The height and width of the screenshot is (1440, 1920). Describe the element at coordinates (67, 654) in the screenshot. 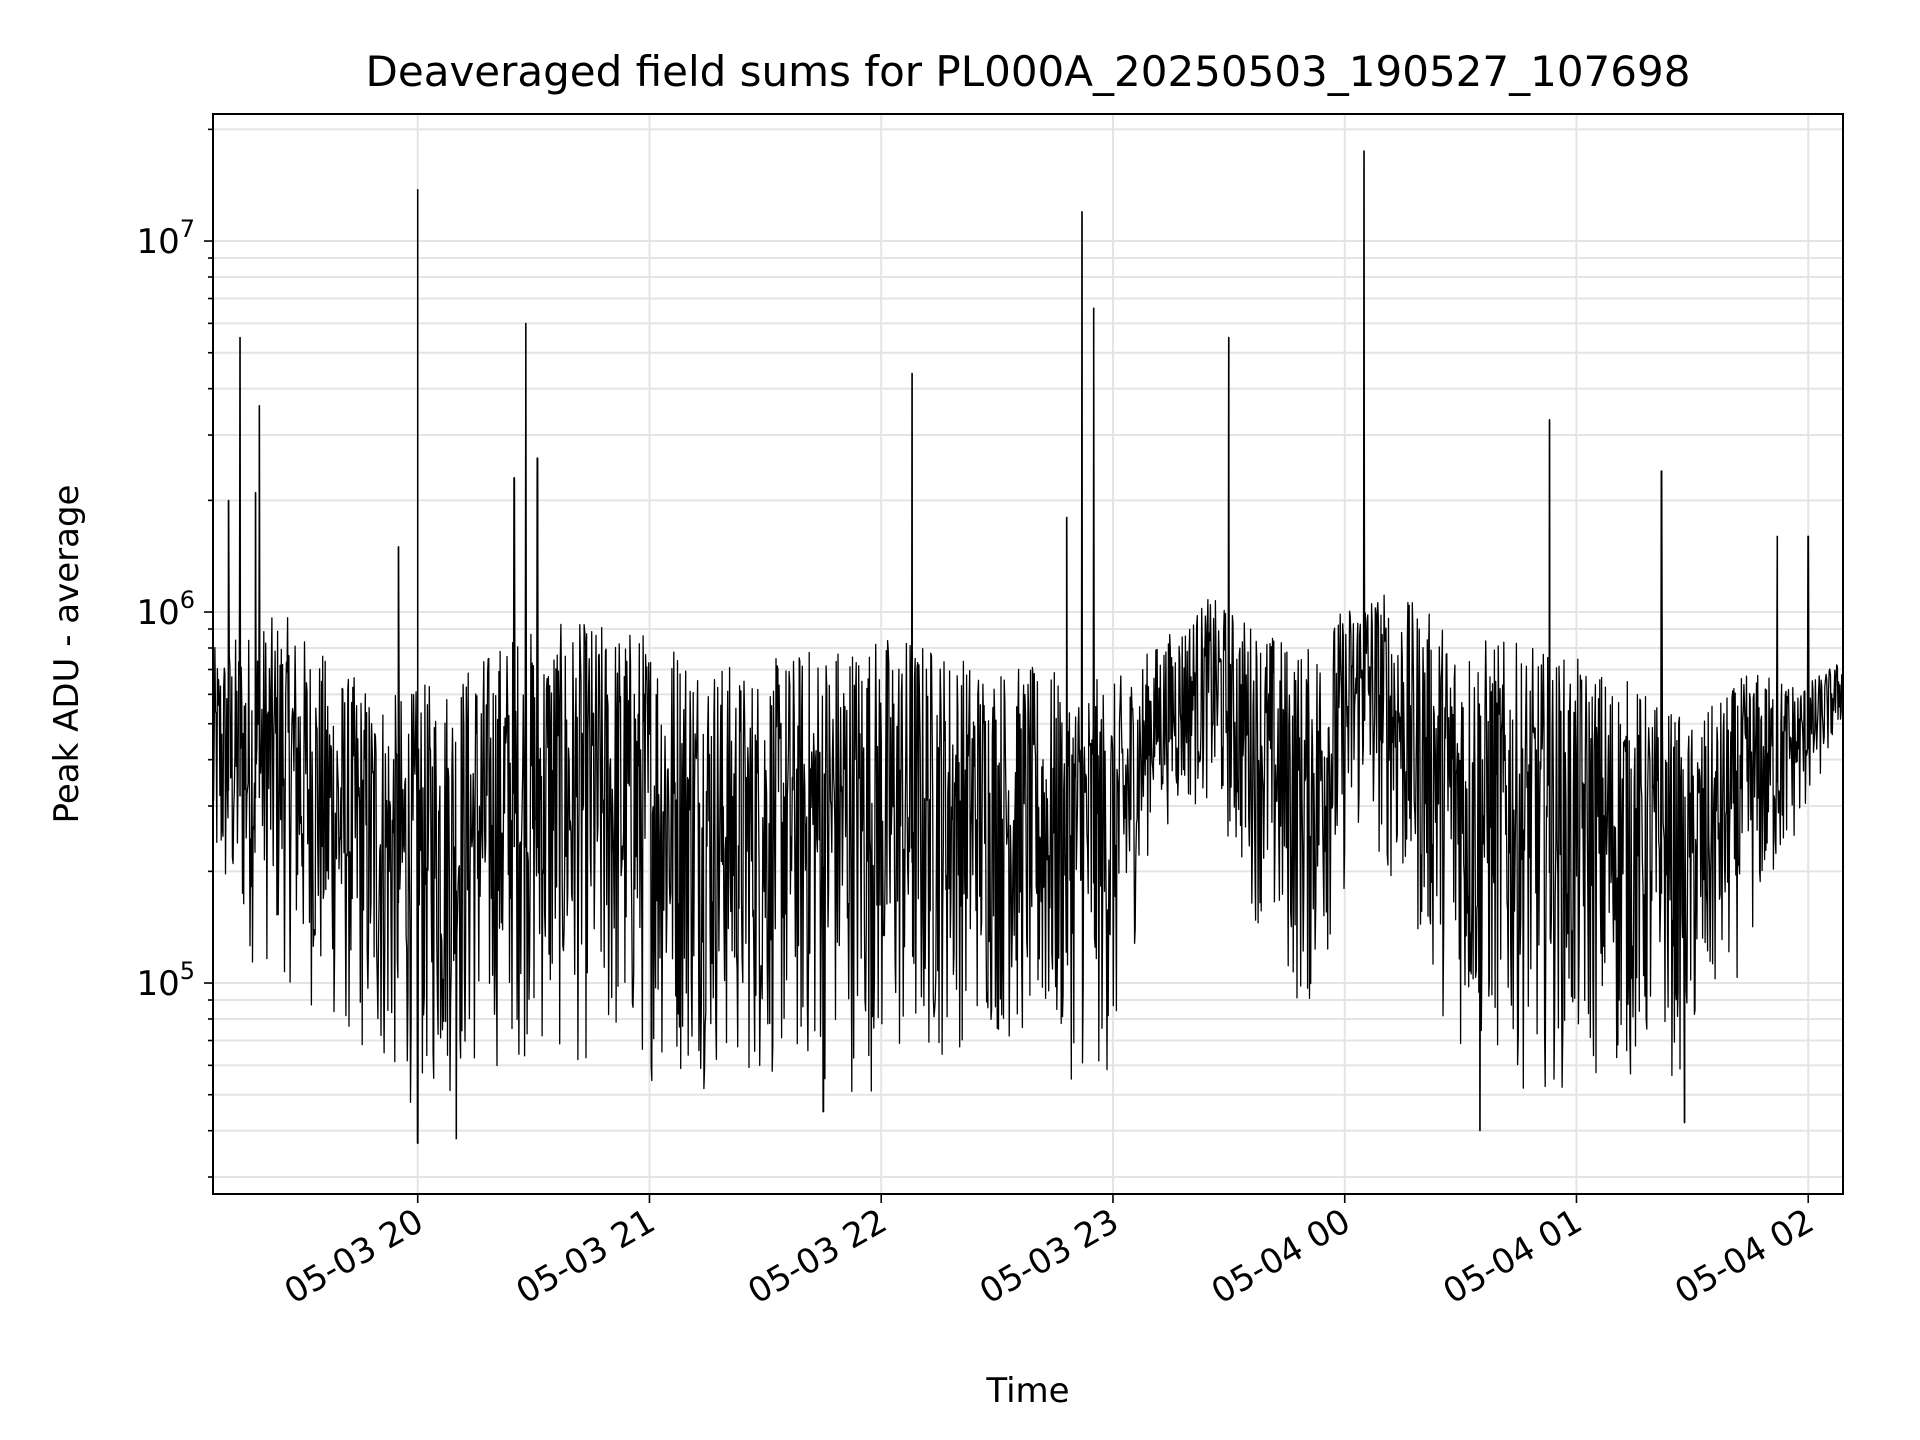

I see `y-axis-label: Peak ADU - average` at that location.